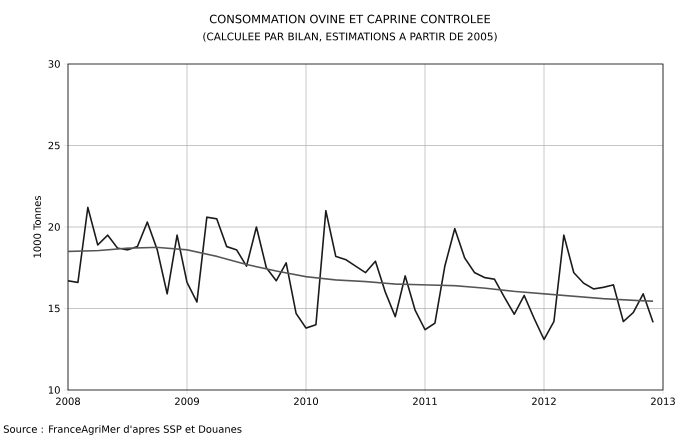 This screenshot has width=680, height=437. Describe the element at coordinates (54, 390) in the screenshot. I see `y-tick-label: 10` at that location.